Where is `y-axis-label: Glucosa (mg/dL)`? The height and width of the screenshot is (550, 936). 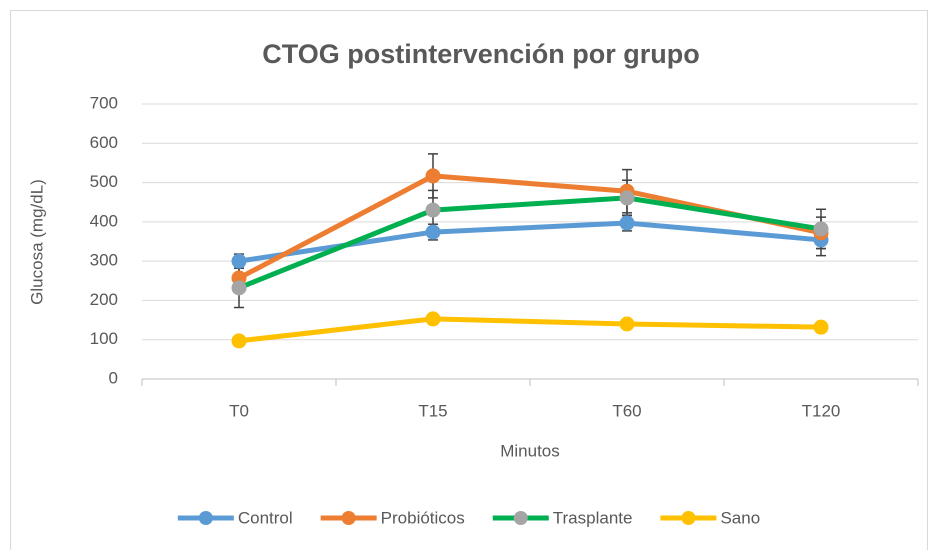 y-axis-label: Glucosa (mg/dL) is located at coordinates (36, 242).